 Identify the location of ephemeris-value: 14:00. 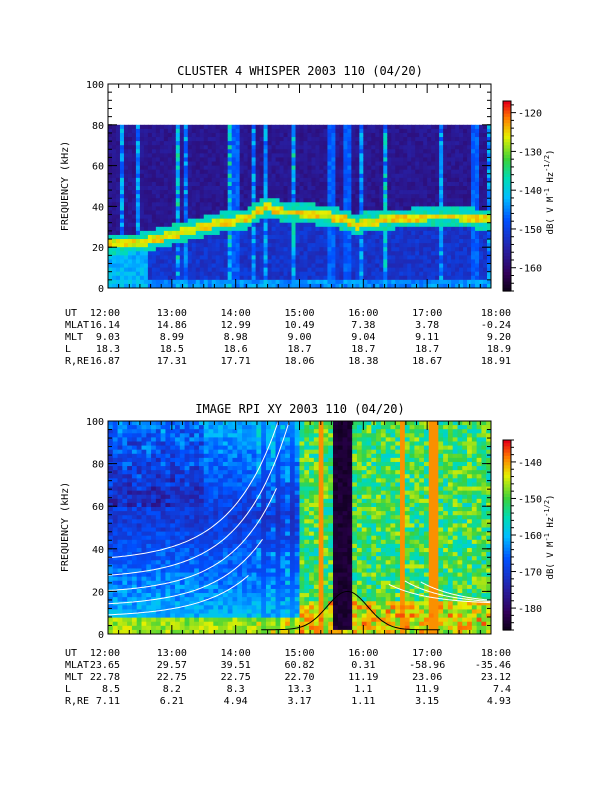
(236, 313).